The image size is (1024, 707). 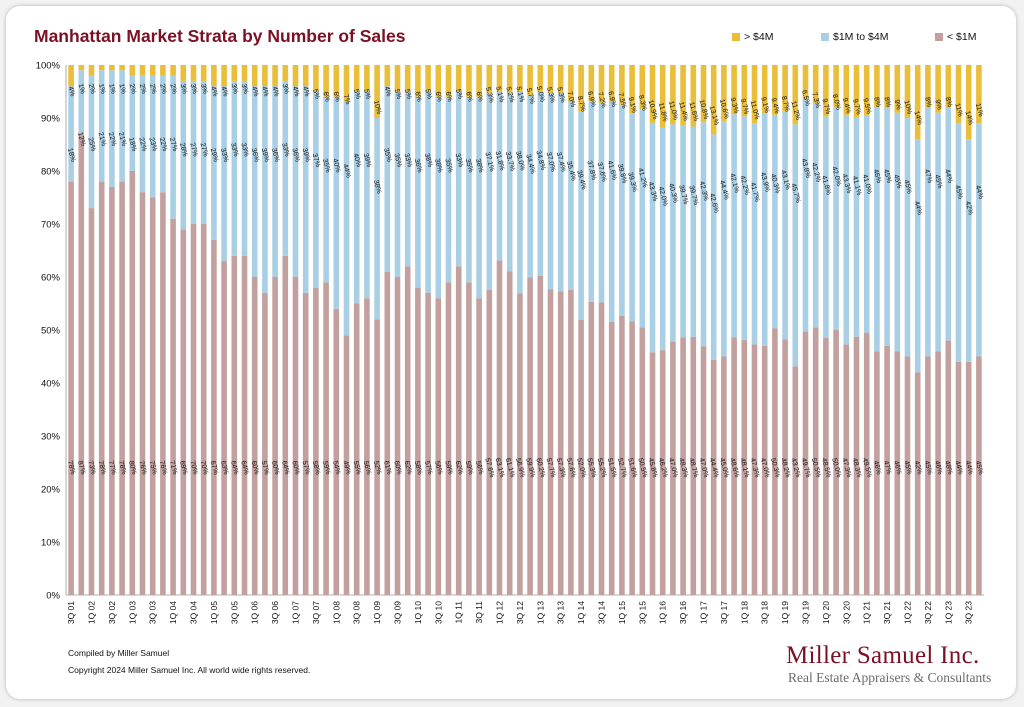 I want to click on y-tick-label: 50%, so click(x=51, y=331).